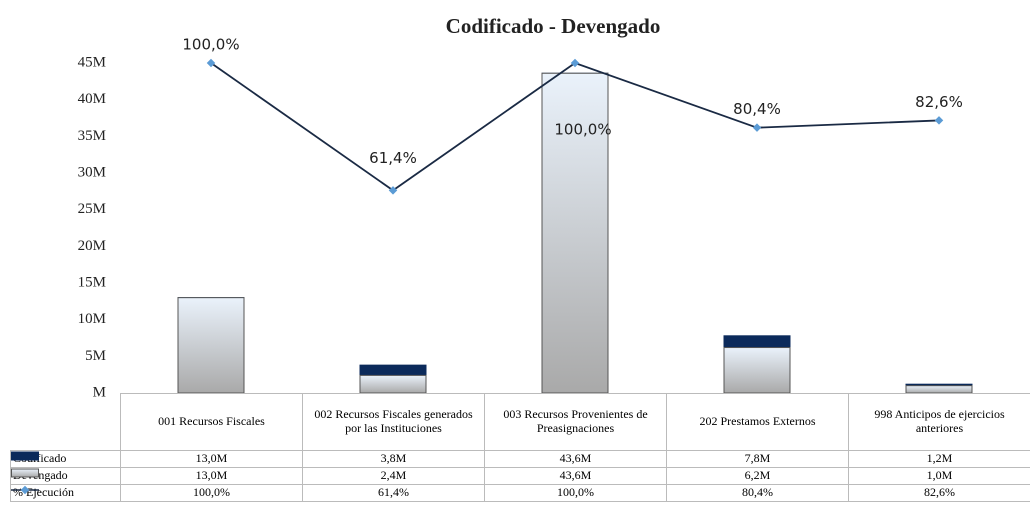  Describe the element at coordinates (92, 62) in the screenshot. I see `y-tick-label: 45M` at that location.